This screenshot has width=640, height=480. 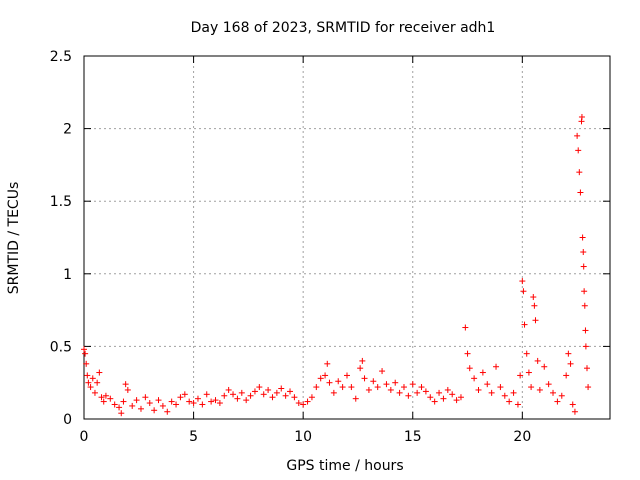 I want to click on x-tick-label: 20, so click(x=522, y=437).